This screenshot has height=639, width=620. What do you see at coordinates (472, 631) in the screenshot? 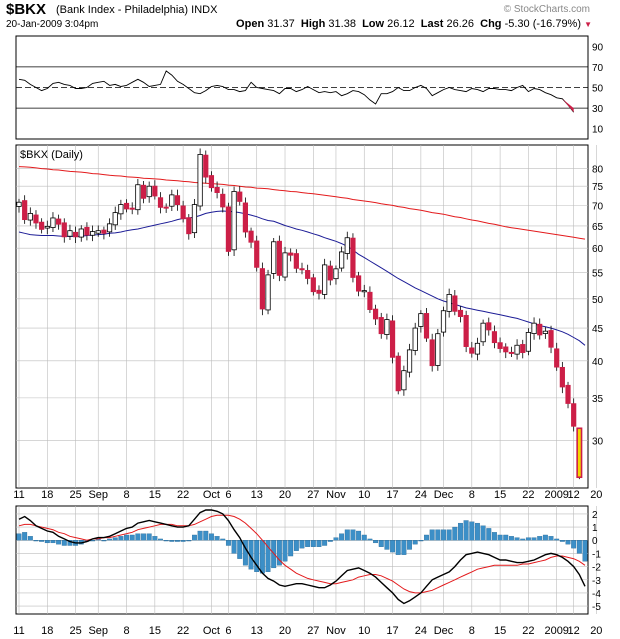
I see `macd-x-tick-17: 8` at bounding box center [472, 631].